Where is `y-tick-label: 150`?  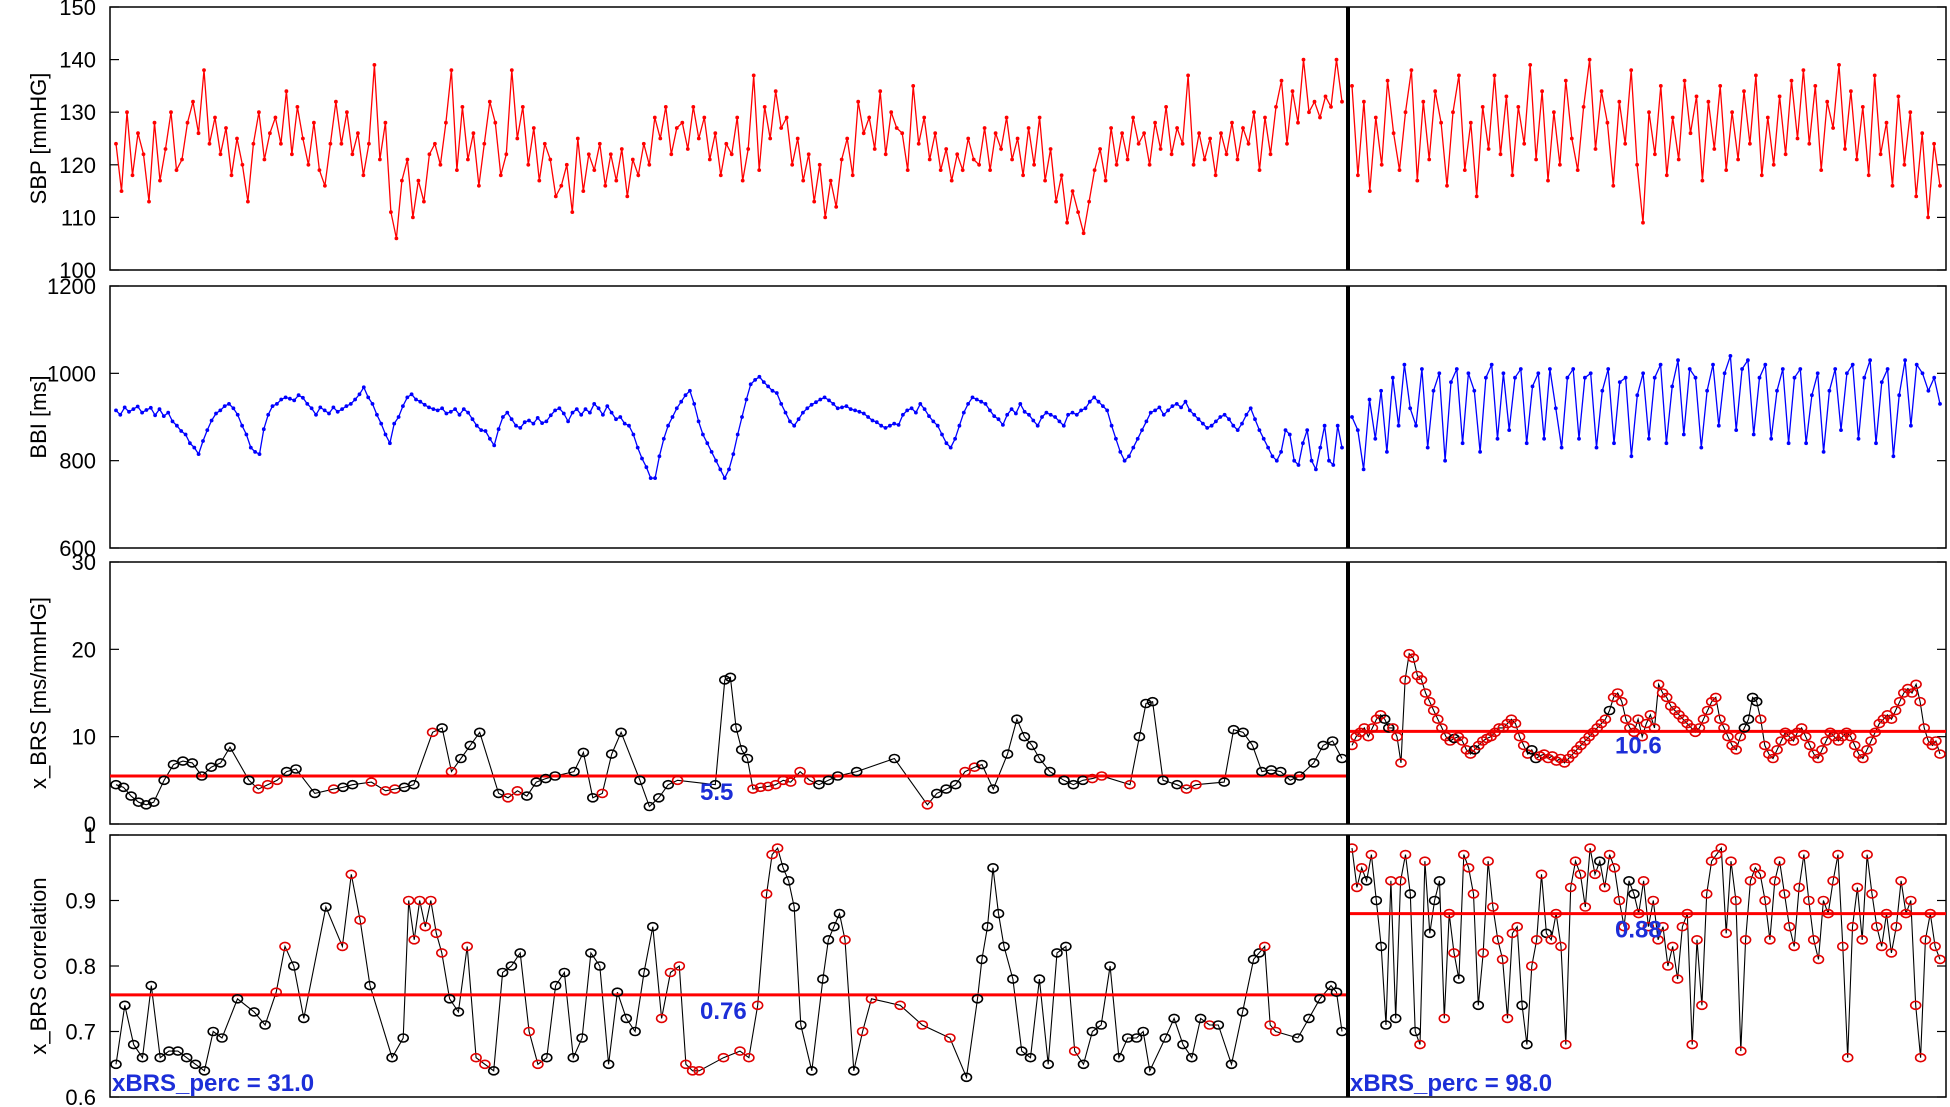
y-tick-label: 150 is located at coordinates (77, 10).